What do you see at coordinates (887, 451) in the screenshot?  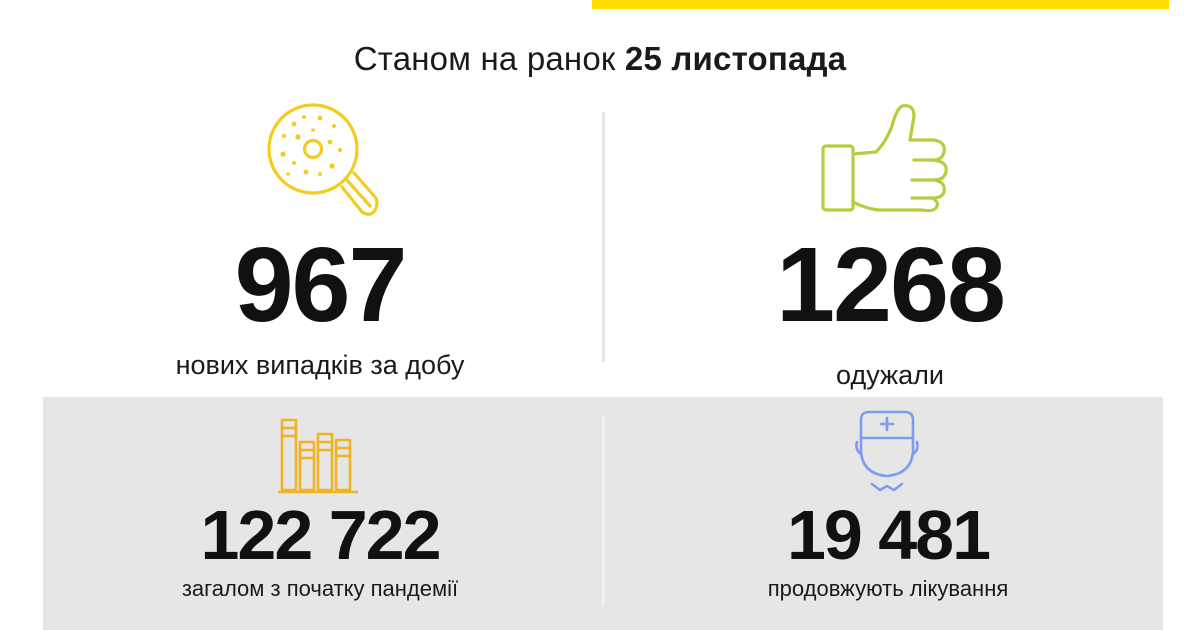 I see `doctor-icon` at bounding box center [887, 451].